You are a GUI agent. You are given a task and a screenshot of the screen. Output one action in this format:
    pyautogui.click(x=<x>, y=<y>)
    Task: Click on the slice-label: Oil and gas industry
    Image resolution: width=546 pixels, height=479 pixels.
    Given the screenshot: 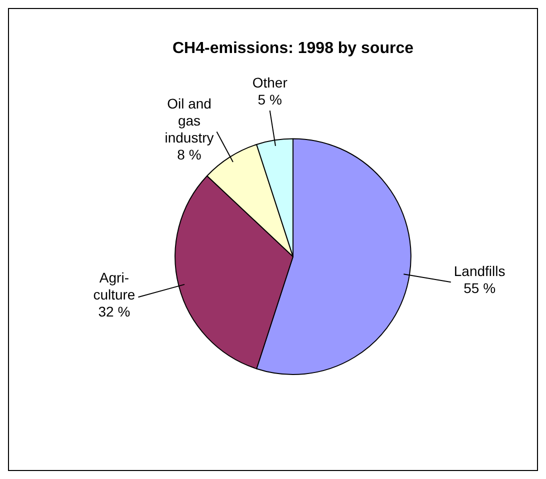 What is the action you would take?
    pyautogui.click(x=189, y=121)
    